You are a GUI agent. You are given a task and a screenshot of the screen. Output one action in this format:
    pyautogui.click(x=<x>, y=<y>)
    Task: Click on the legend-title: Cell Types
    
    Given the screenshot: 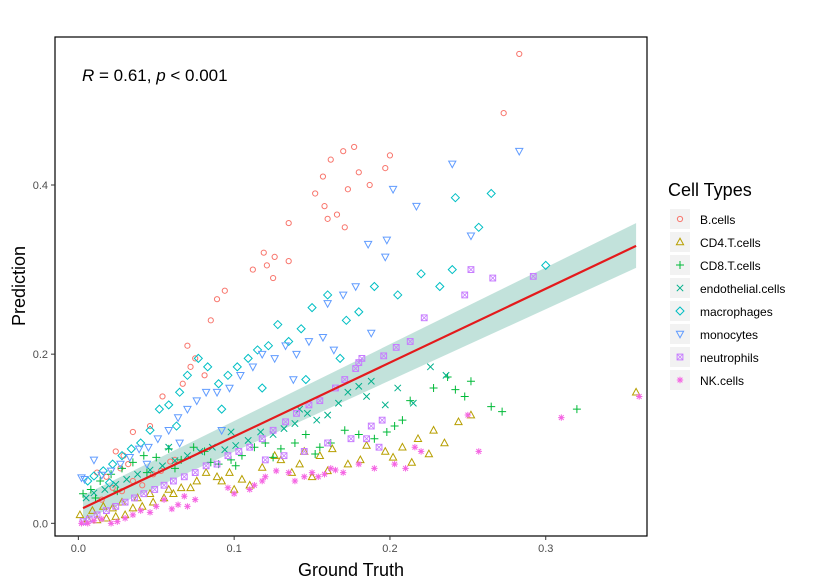 What is the action you would take?
    pyautogui.click(x=710, y=190)
    